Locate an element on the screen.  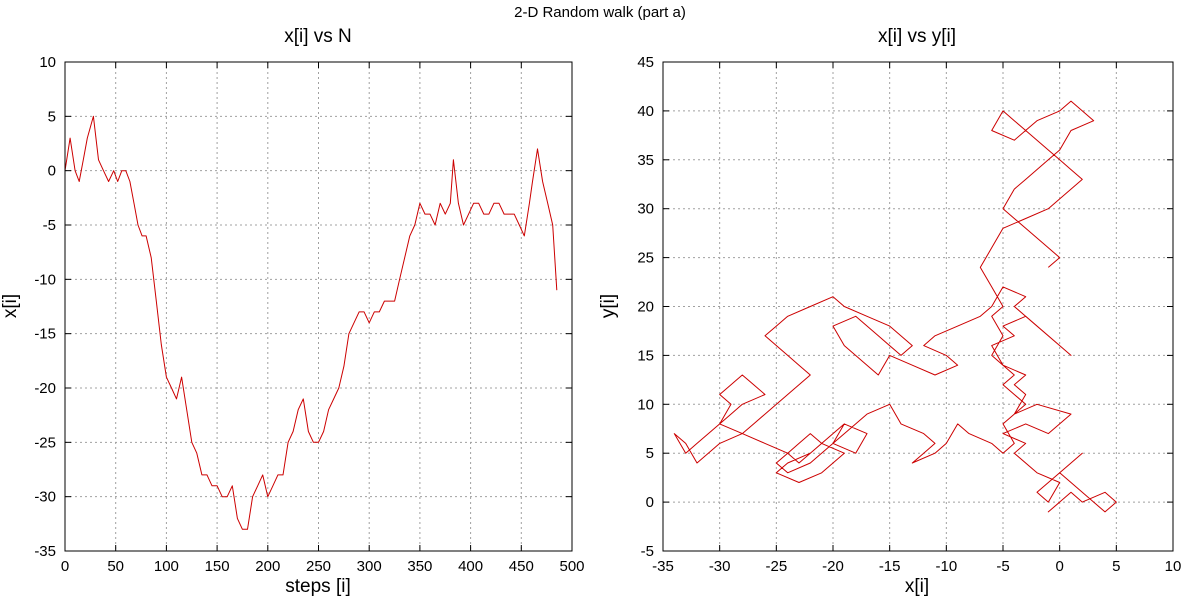
y-tick-label: -25 is located at coordinates (45, 442).